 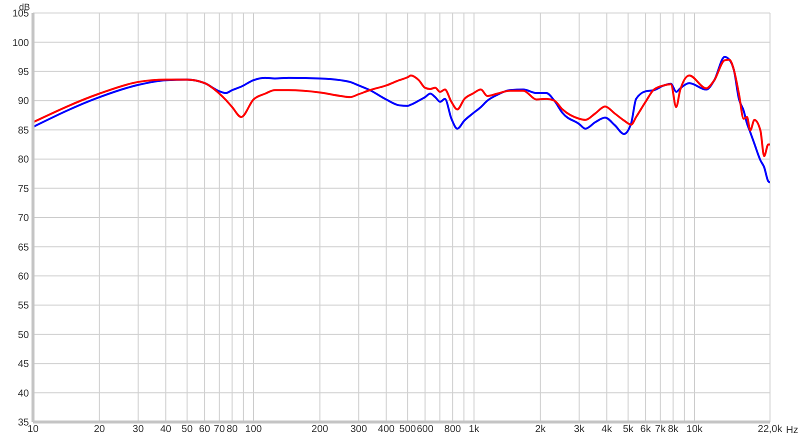 What do you see at coordinates (359, 430) in the screenshot?
I see `x-tick-label: 300` at bounding box center [359, 430].